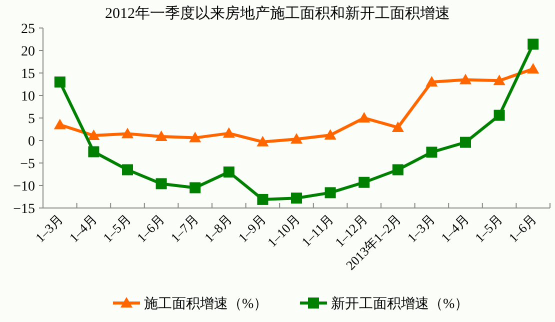  What do you see at coordinates (218, 229) in the screenshot?
I see `x-tick-label: 1–8月` at bounding box center [218, 229].